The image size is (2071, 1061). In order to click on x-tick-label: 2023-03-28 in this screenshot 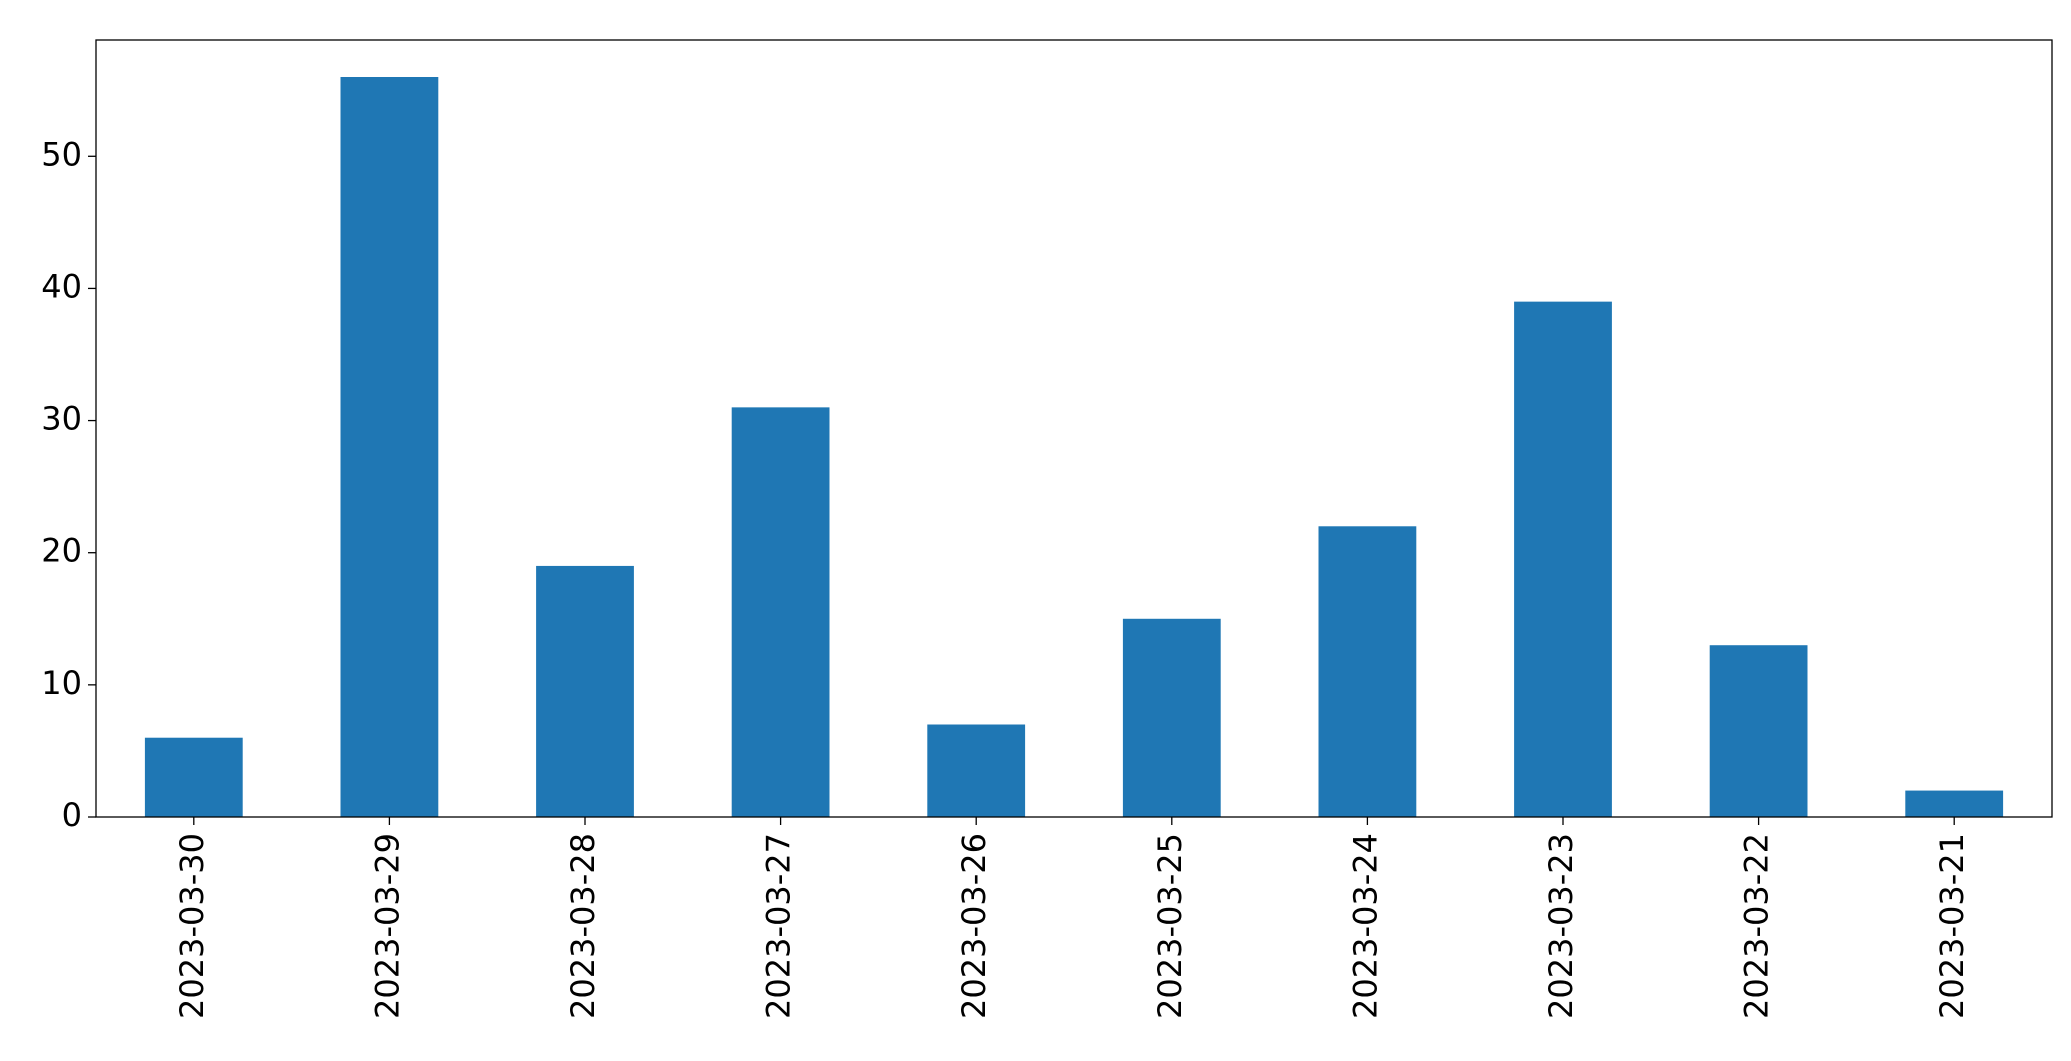, I will do `click(583, 926)`.